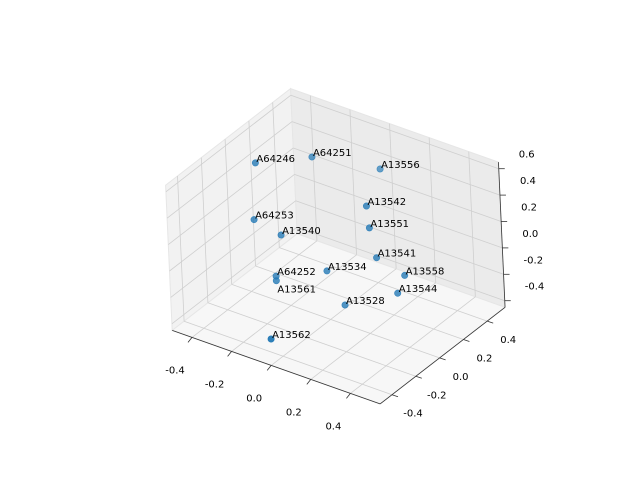  What do you see at coordinates (418, 289) in the screenshot?
I see `point-label: A13544` at bounding box center [418, 289].